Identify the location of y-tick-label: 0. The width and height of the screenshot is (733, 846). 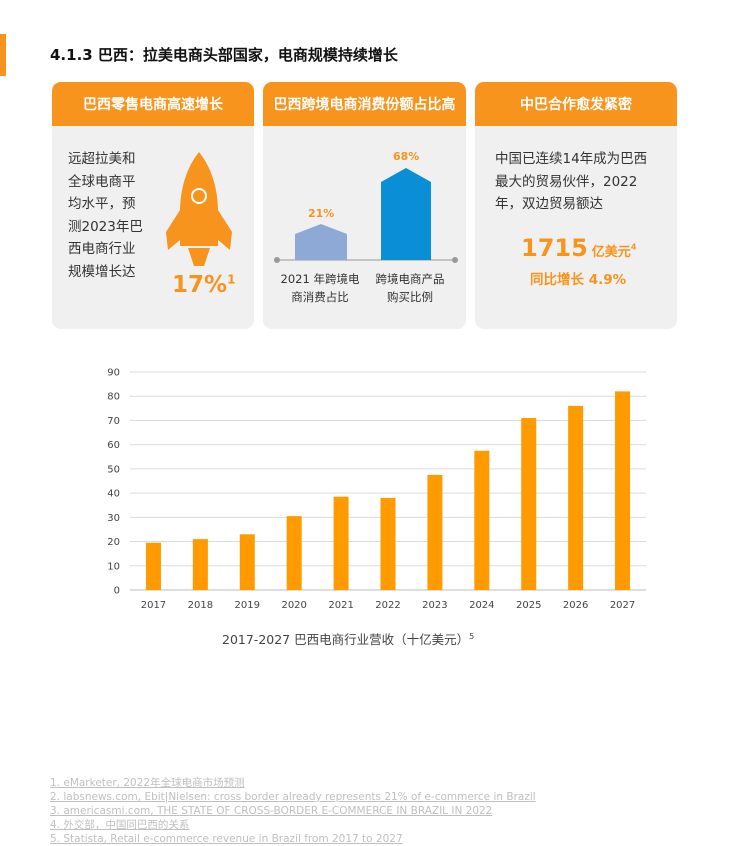
(117, 591).